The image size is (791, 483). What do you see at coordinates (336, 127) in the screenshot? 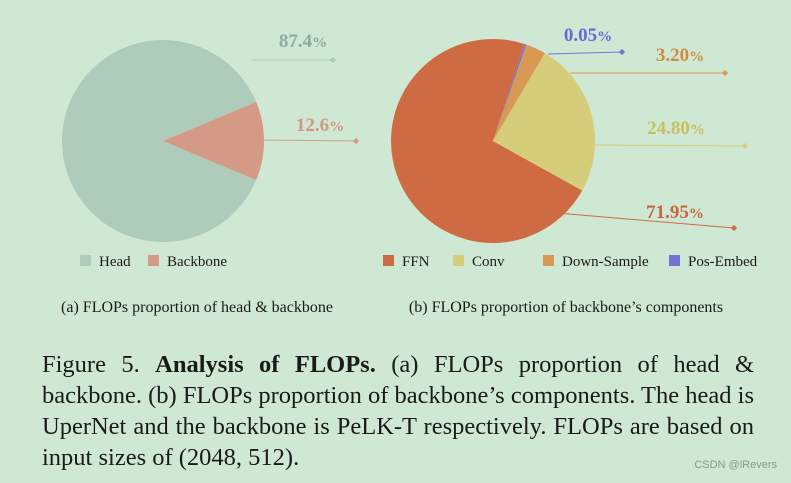
I see `data-label-unit-backbone: %` at bounding box center [336, 127].